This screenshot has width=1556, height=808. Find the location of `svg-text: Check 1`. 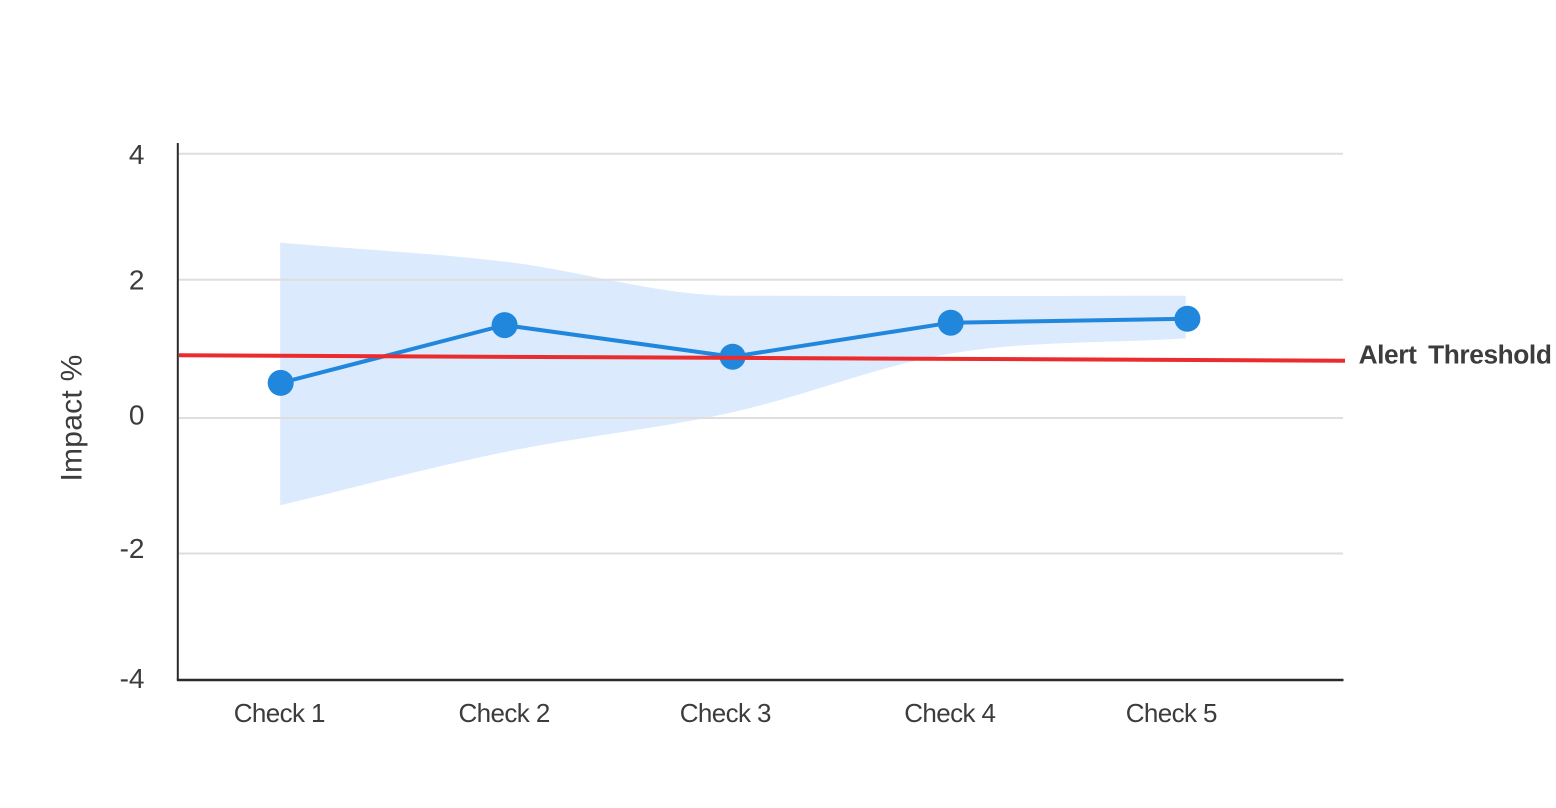

svg-text: Check 1 is located at coordinates (279, 713).